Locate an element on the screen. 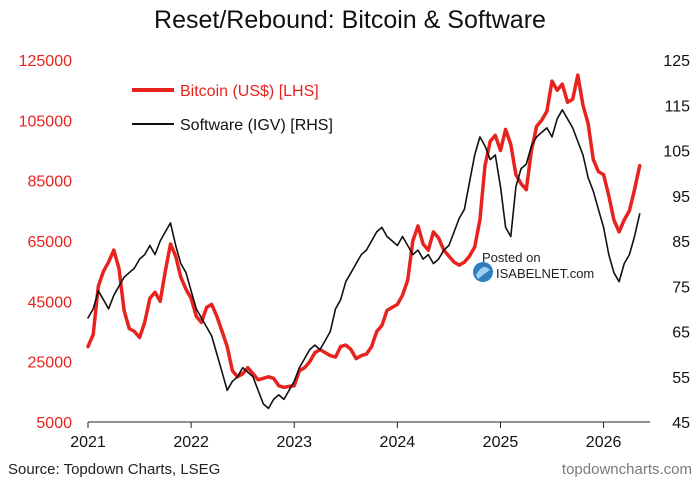  left-tick-label: 25000 is located at coordinates (50, 363).